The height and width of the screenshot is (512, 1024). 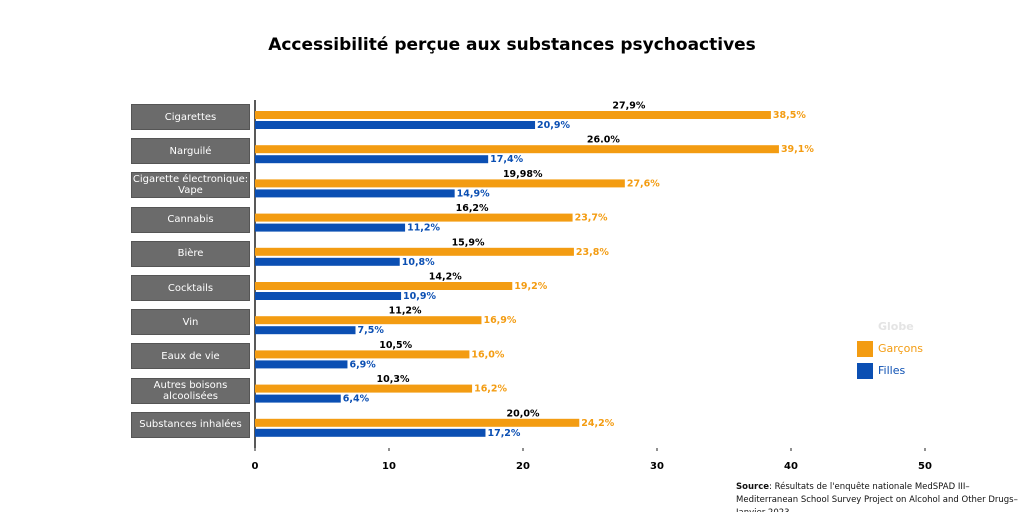 I want to click on value-label: 17,4%, so click(x=506, y=159).